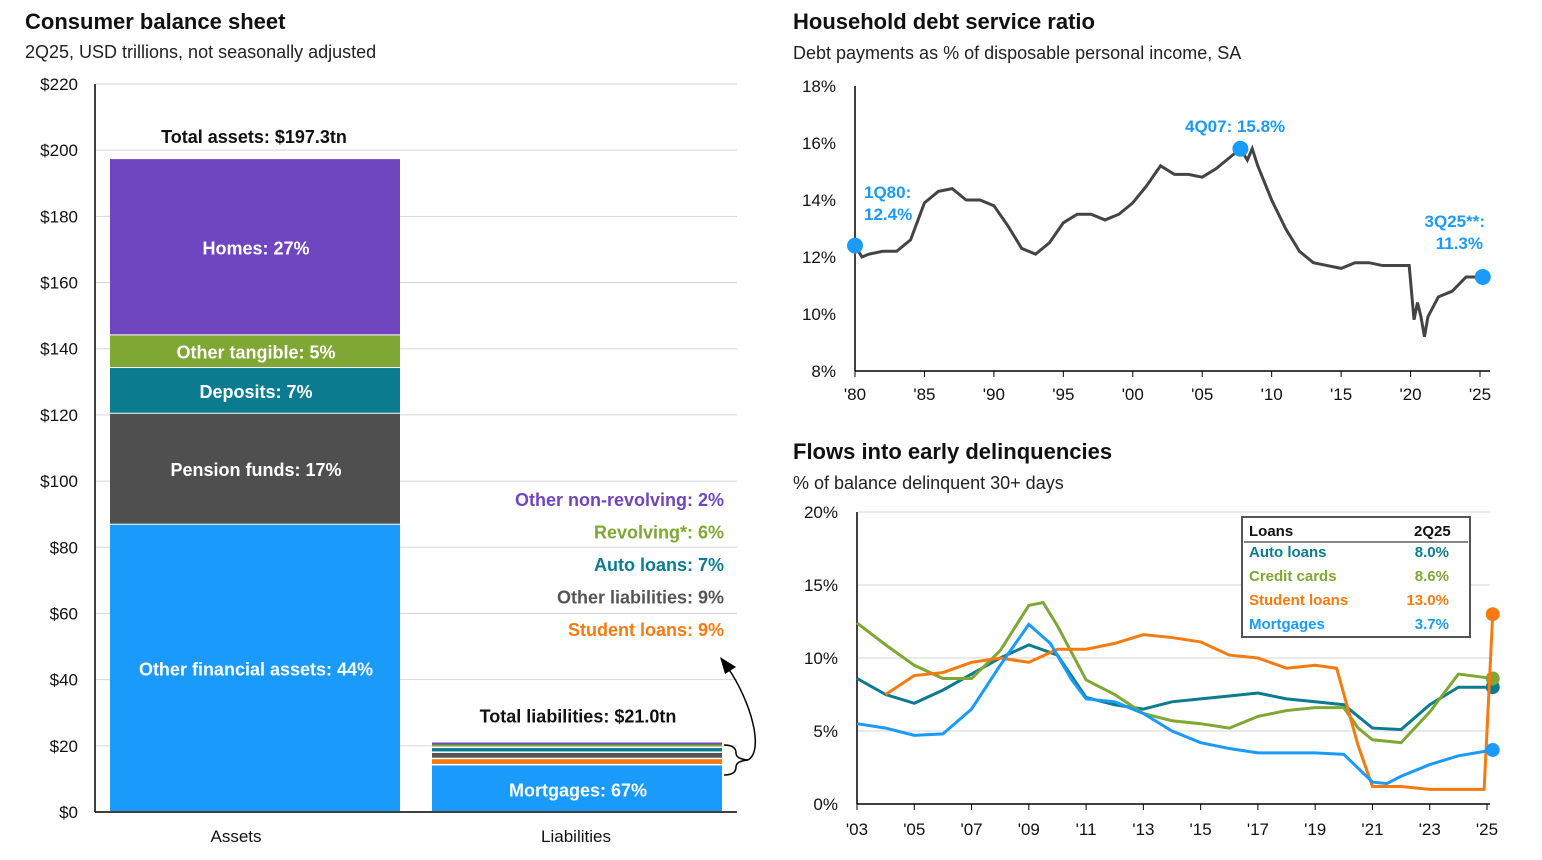 This screenshot has width=1542, height=860. I want to click on line-credit-cards, so click(1174, 672).